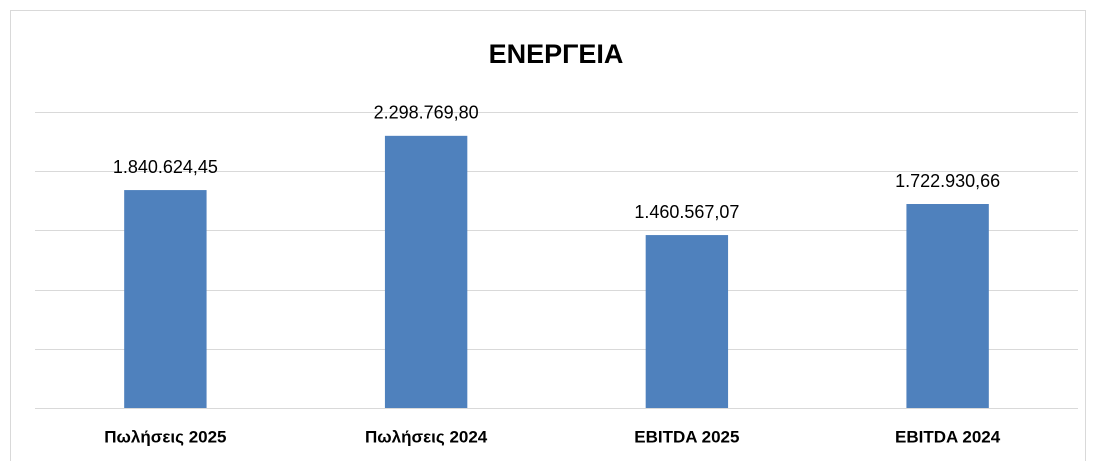  I want to click on value-label: 1.460.567,07, so click(686, 212).